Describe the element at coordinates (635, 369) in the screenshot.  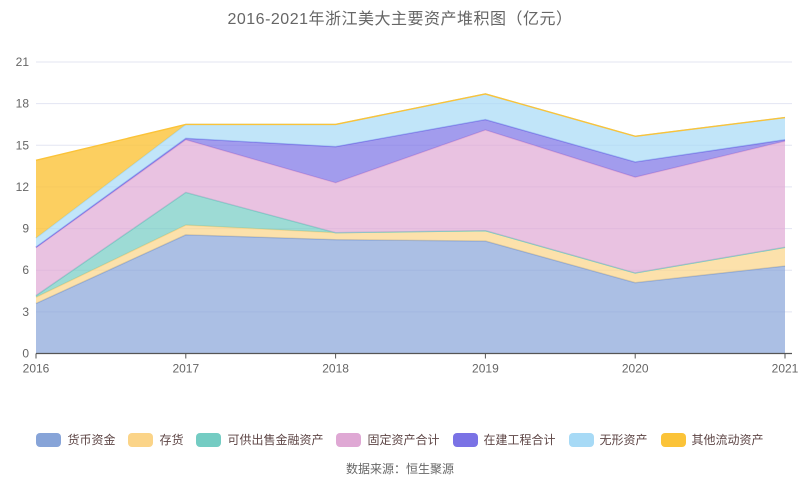
I see `x-tick-label: 2020` at that location.